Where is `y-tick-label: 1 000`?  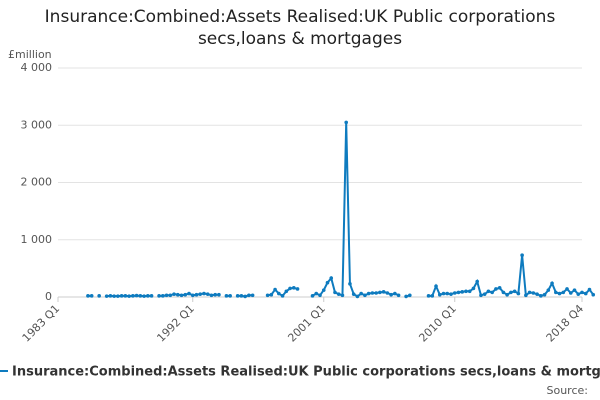
y-tick-label: 1 000 is located at coordinates (37, 239).